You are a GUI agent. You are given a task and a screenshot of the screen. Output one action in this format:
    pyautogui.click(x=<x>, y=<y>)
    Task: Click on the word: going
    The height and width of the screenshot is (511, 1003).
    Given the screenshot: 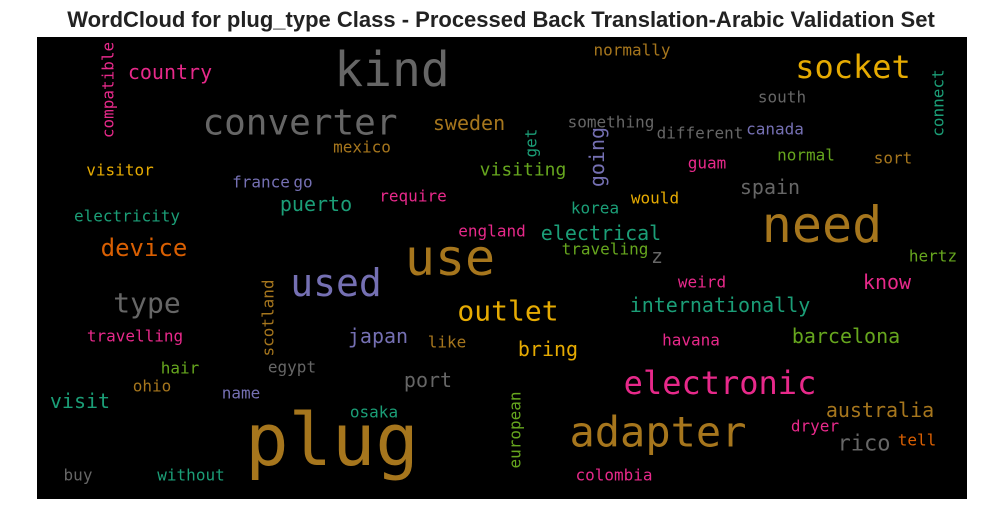 What is the action you would take?
    pyautogui.click(x=597, y=157)
    